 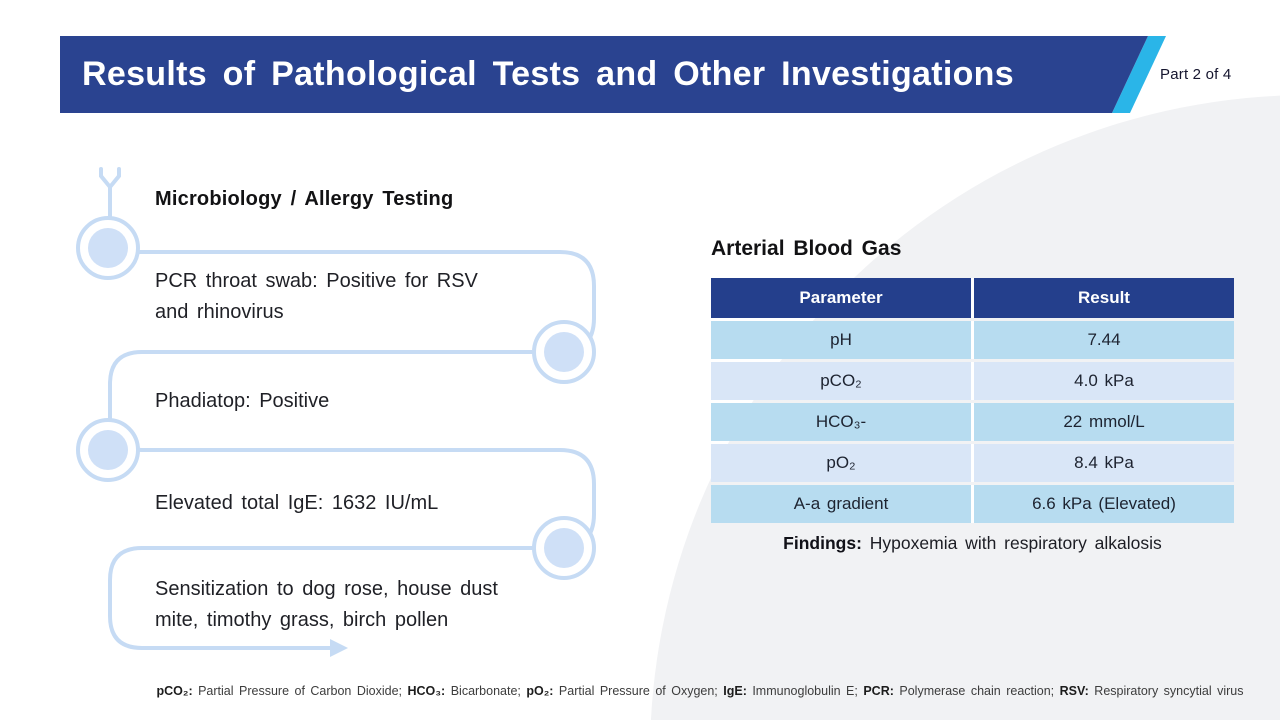 I want to click on result-cell: 4.0 kPa, so click(x=1104, y=381).